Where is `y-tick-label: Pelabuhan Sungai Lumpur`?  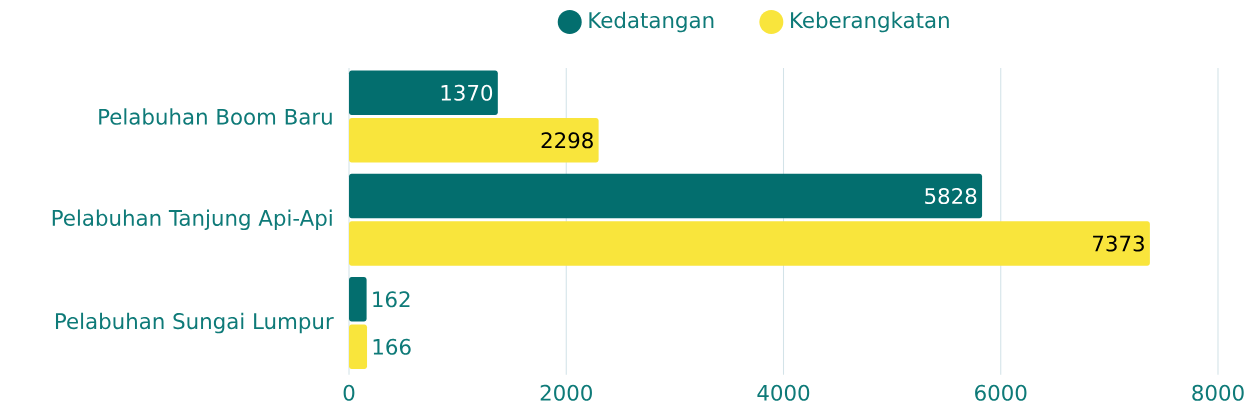
y-tick-label: Pelabuhan Sungai Lumpur is located at coordinates (194, 323).